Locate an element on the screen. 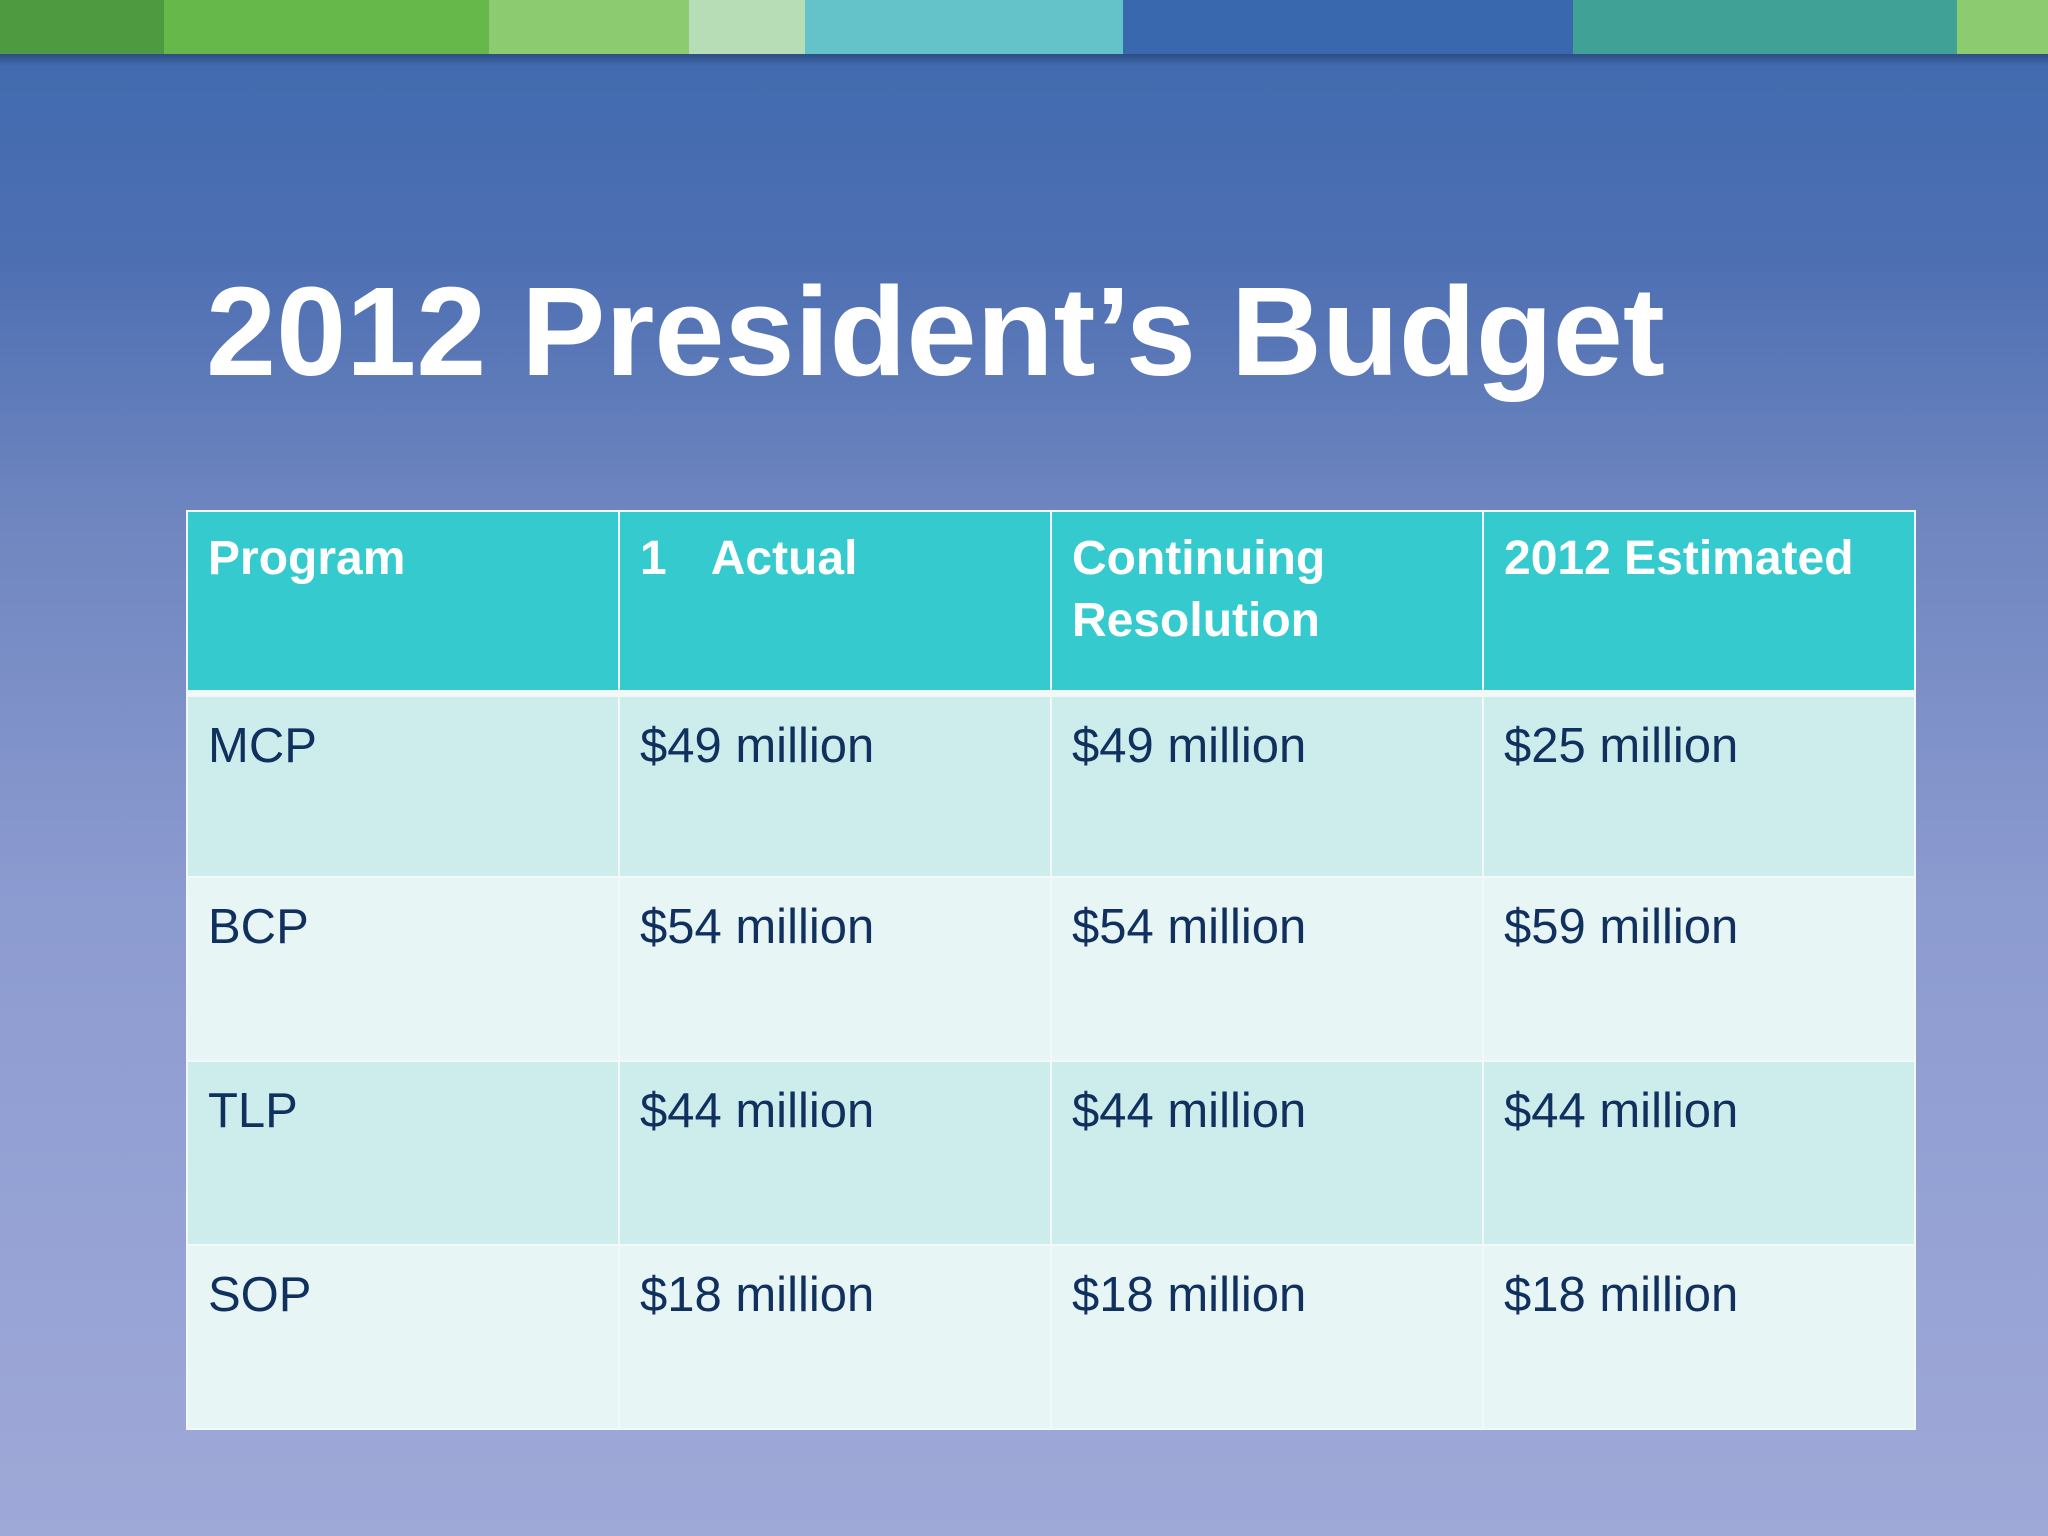  table-row: BCP $54 million $54 million $59 million is located at coordinates (1051, 969).